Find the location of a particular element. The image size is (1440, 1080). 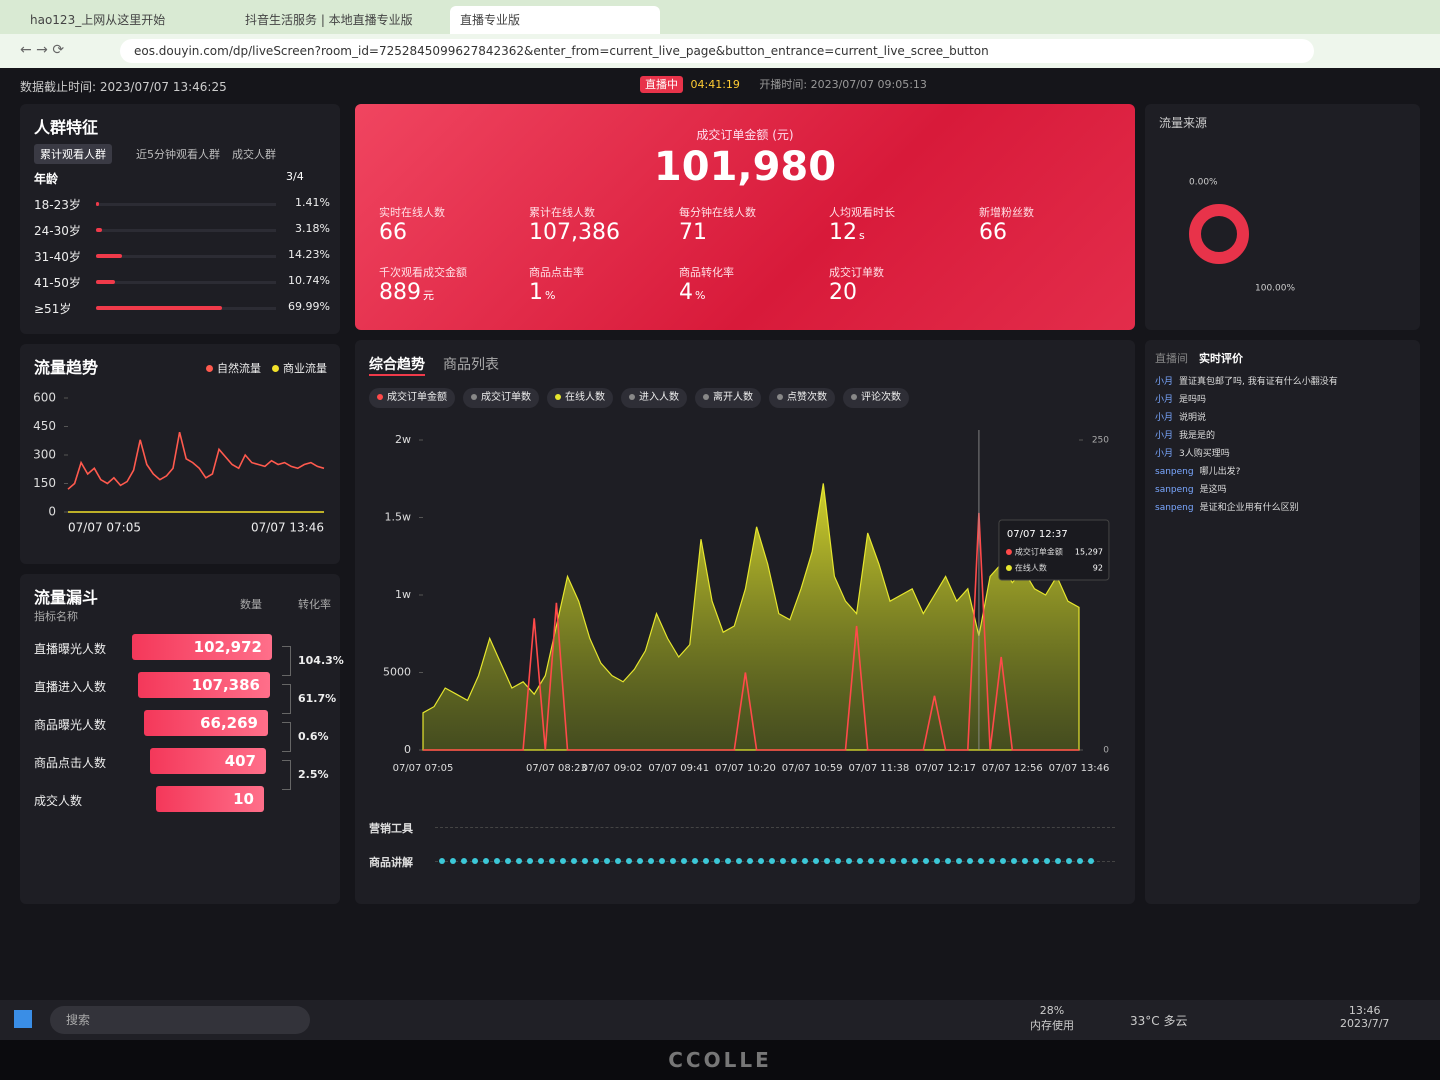

slice-label: 0.00% is located at coordinates (1203, 183).